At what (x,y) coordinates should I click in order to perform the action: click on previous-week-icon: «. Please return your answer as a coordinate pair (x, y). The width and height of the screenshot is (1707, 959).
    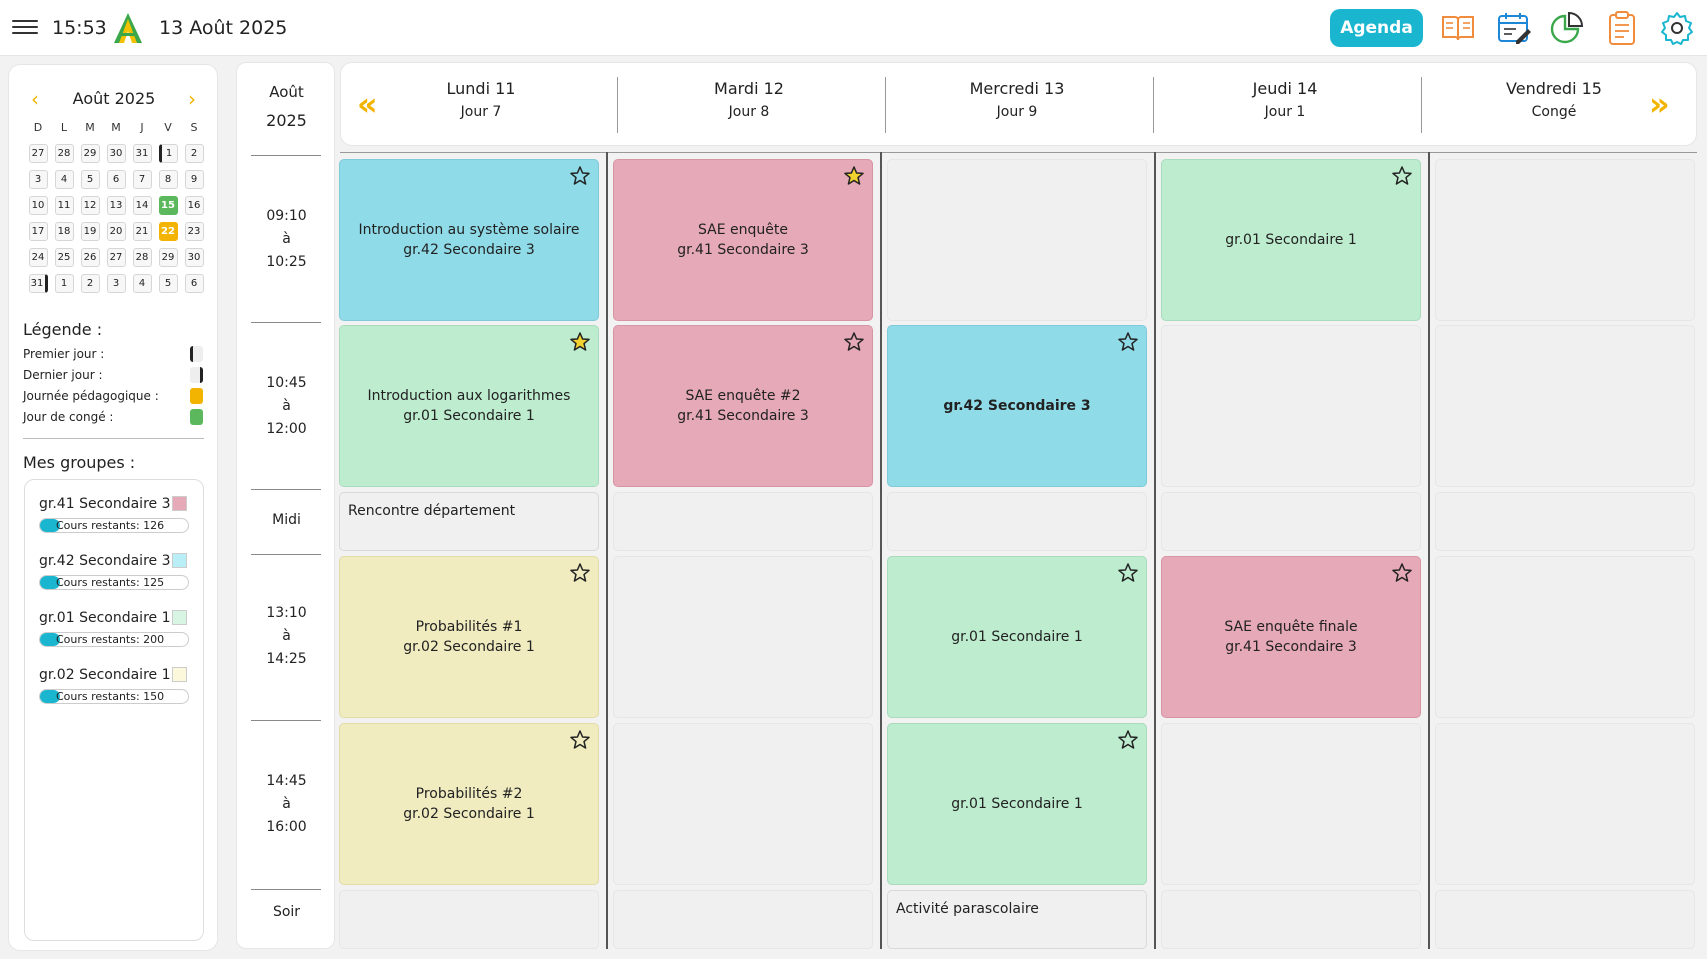
    Looking at the image, I should click on (367, 104).